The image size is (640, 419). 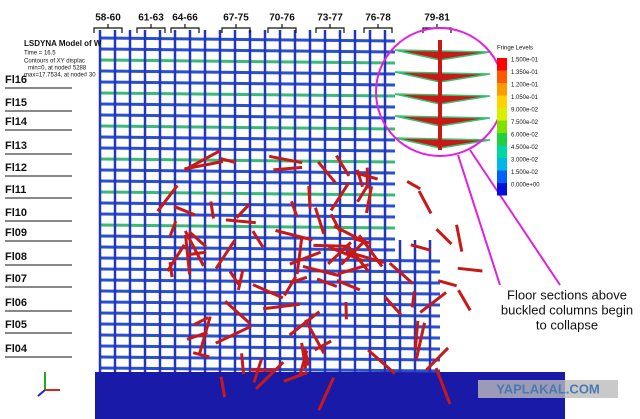 I want to click on annotation: to collapse, so click(x=567, y=324).